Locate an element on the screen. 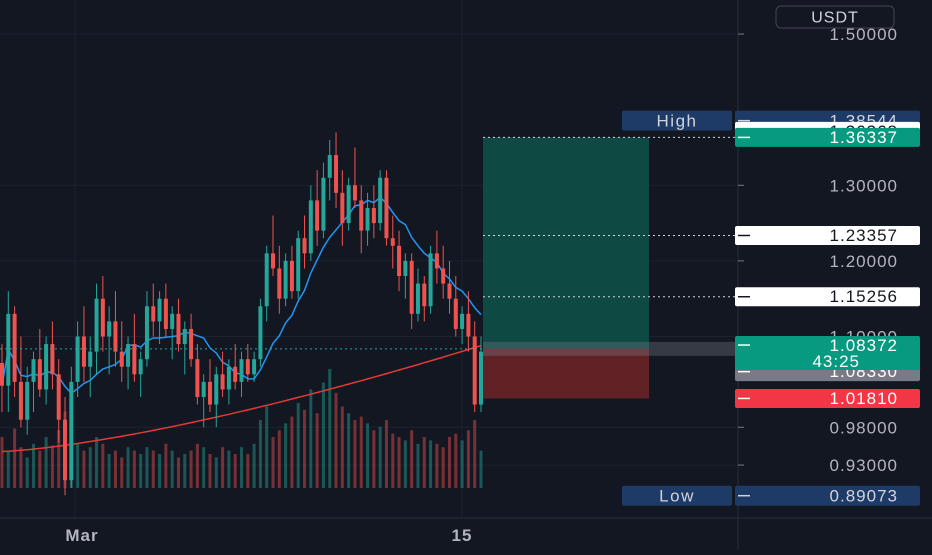 The width and height of the screenshot is (932, 555). ma-long-line is located at coordinates (241, 398).